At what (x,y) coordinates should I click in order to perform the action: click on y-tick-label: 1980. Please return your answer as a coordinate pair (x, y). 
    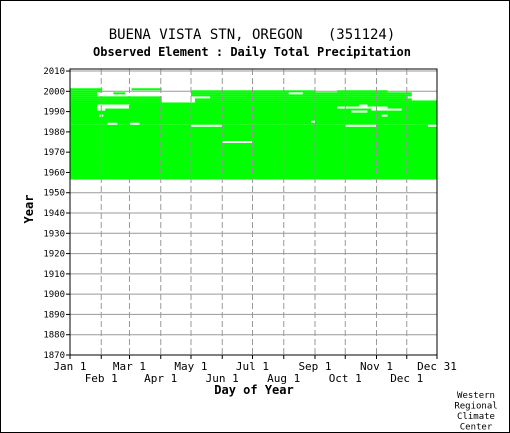
    Looking at the image, I should click on (54, 133).